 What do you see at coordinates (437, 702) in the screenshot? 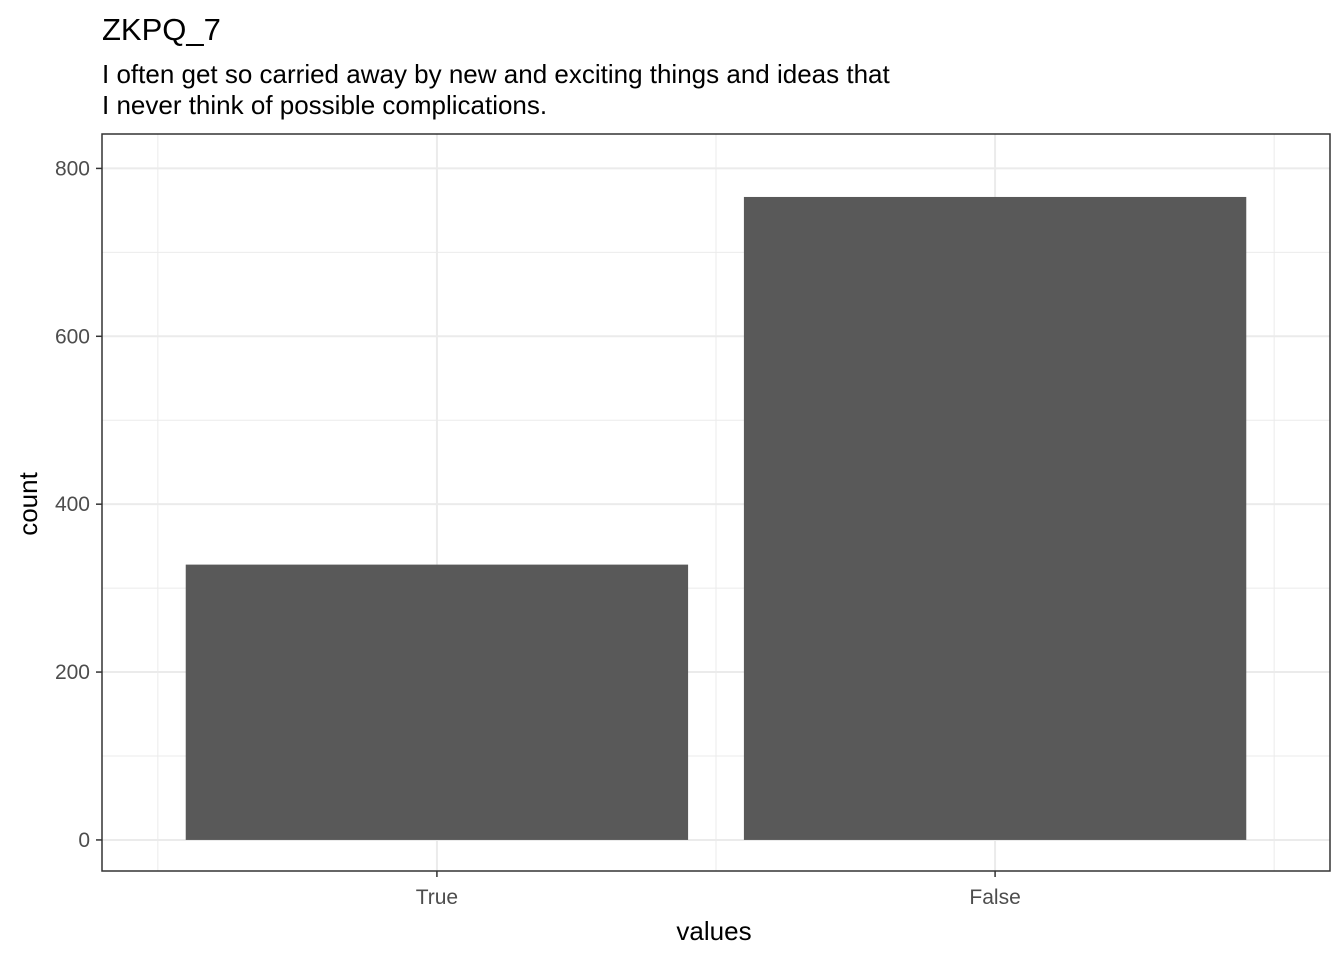
I see `bar-true` at bounding box center [437, 702].